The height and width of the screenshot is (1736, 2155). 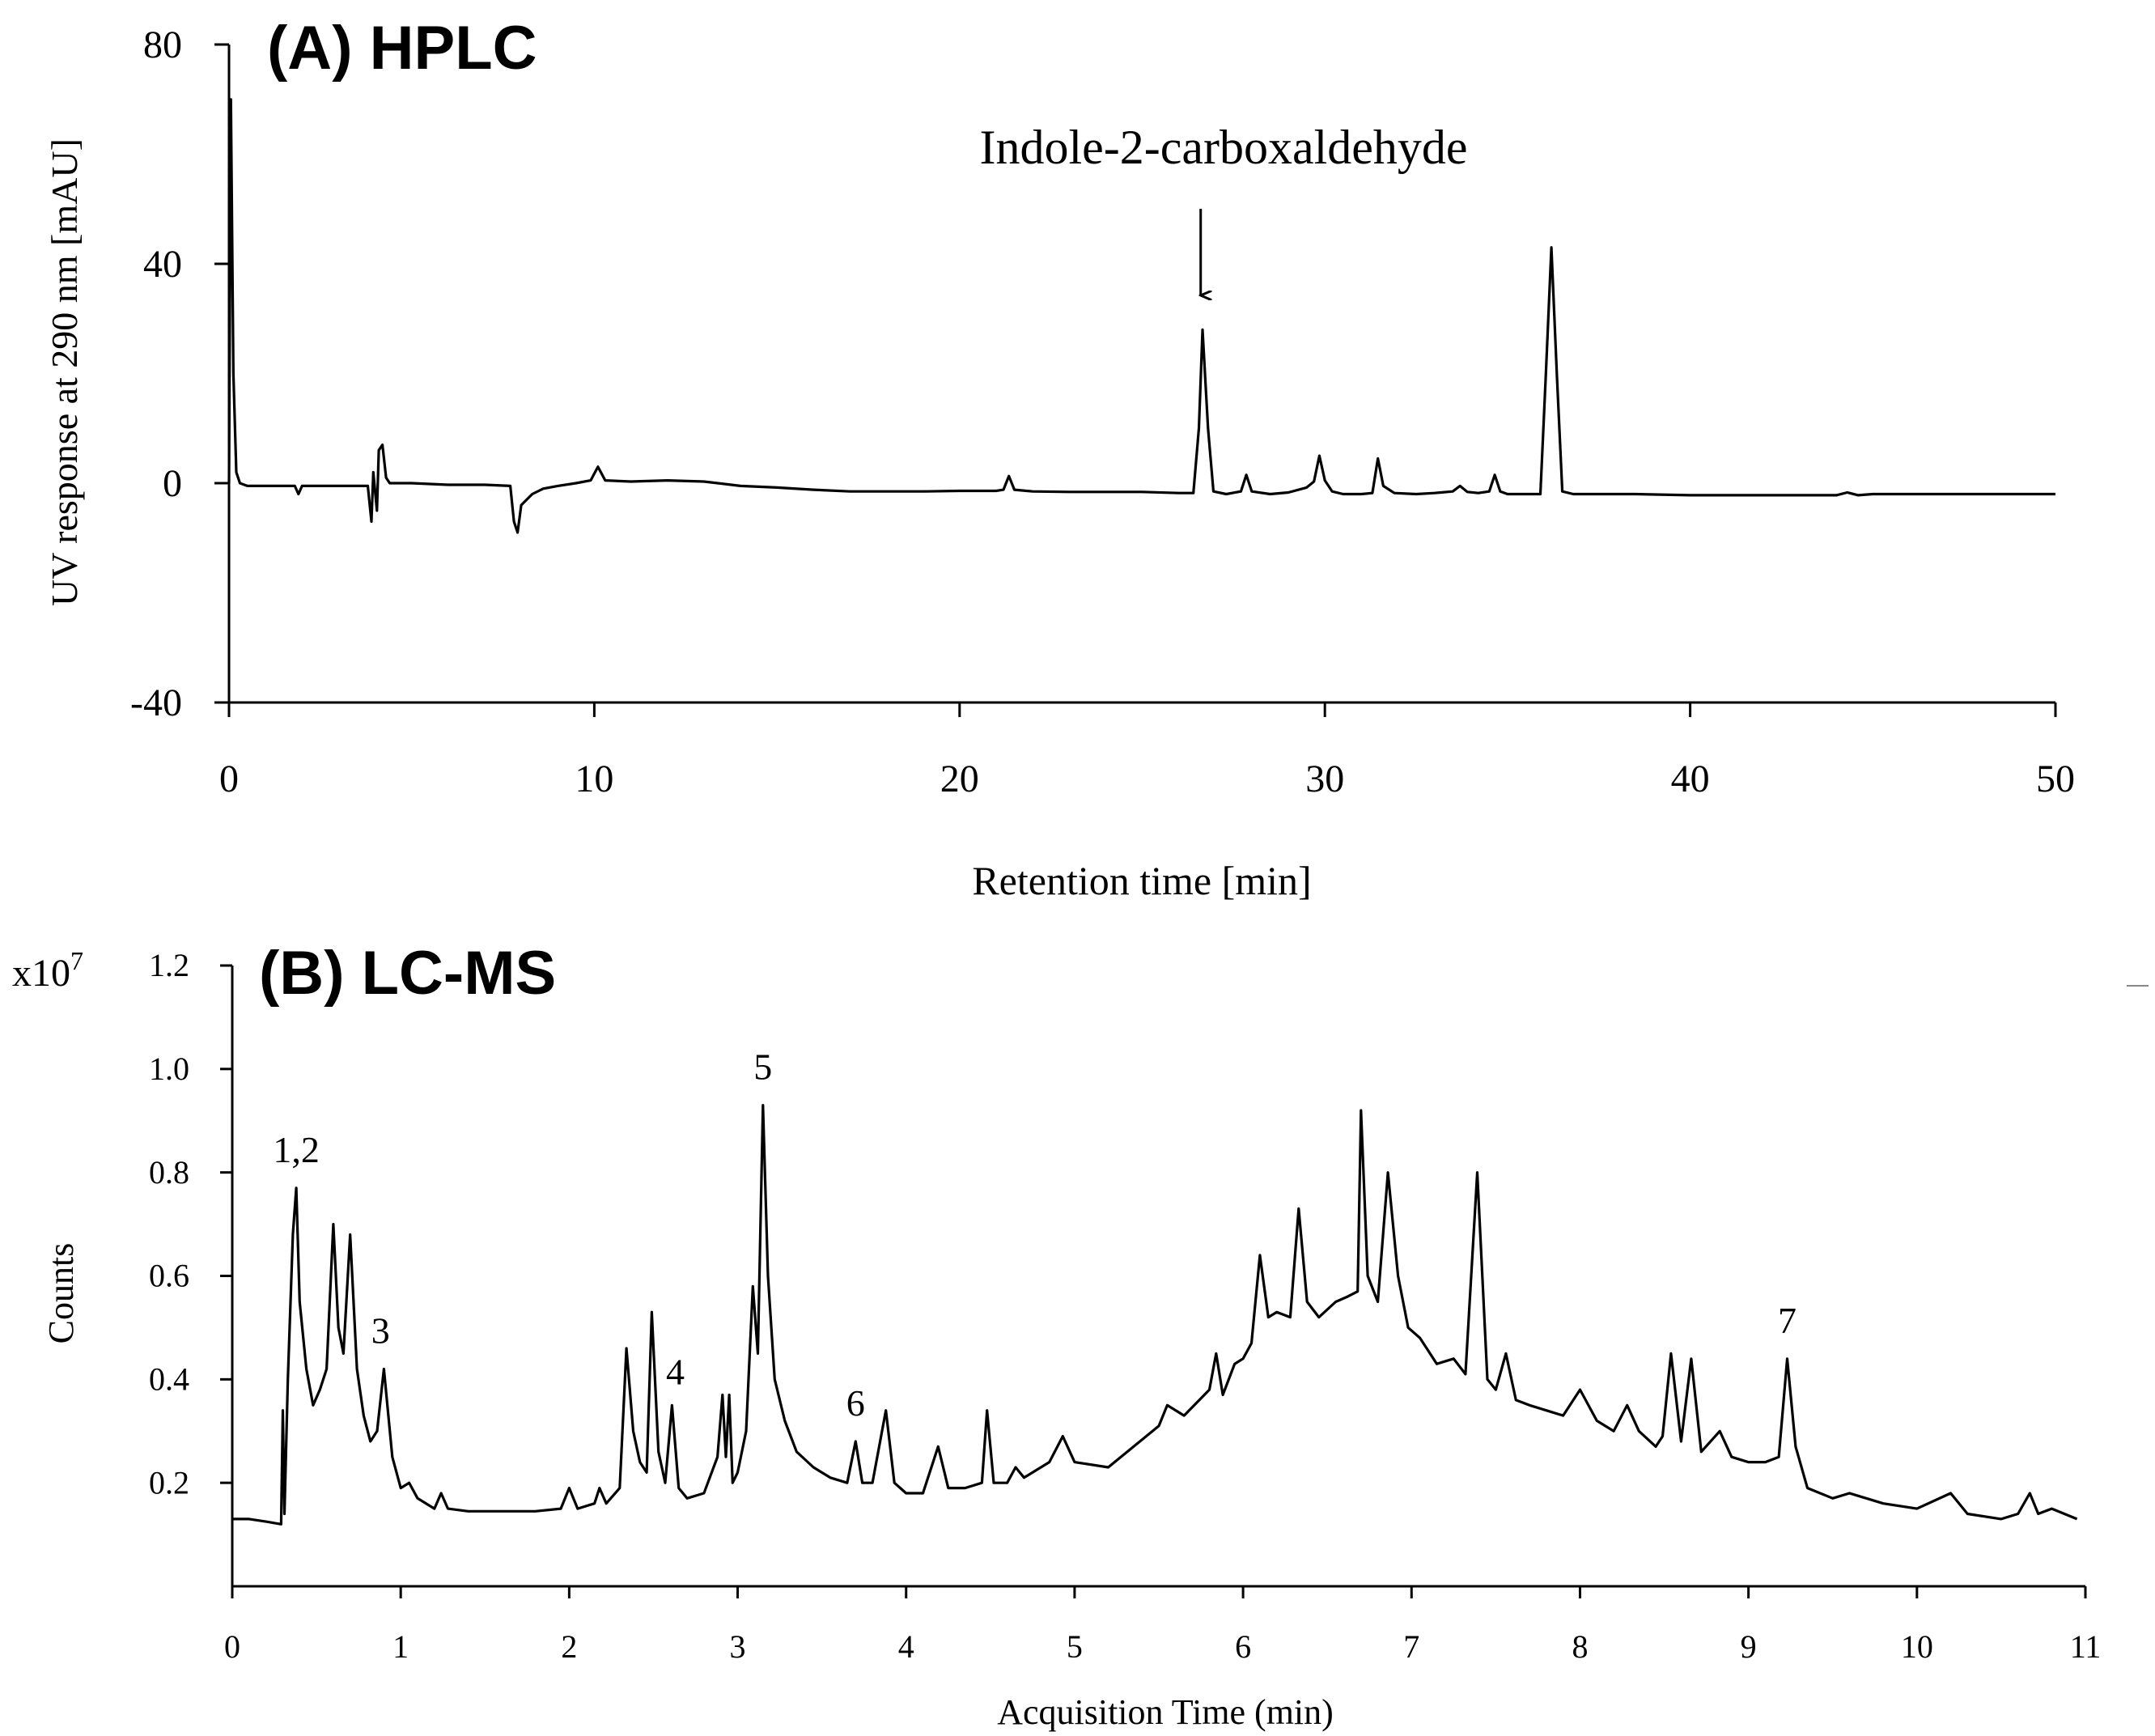 I want to click on x-tick-label: 50, so click(x=2055, y=779).